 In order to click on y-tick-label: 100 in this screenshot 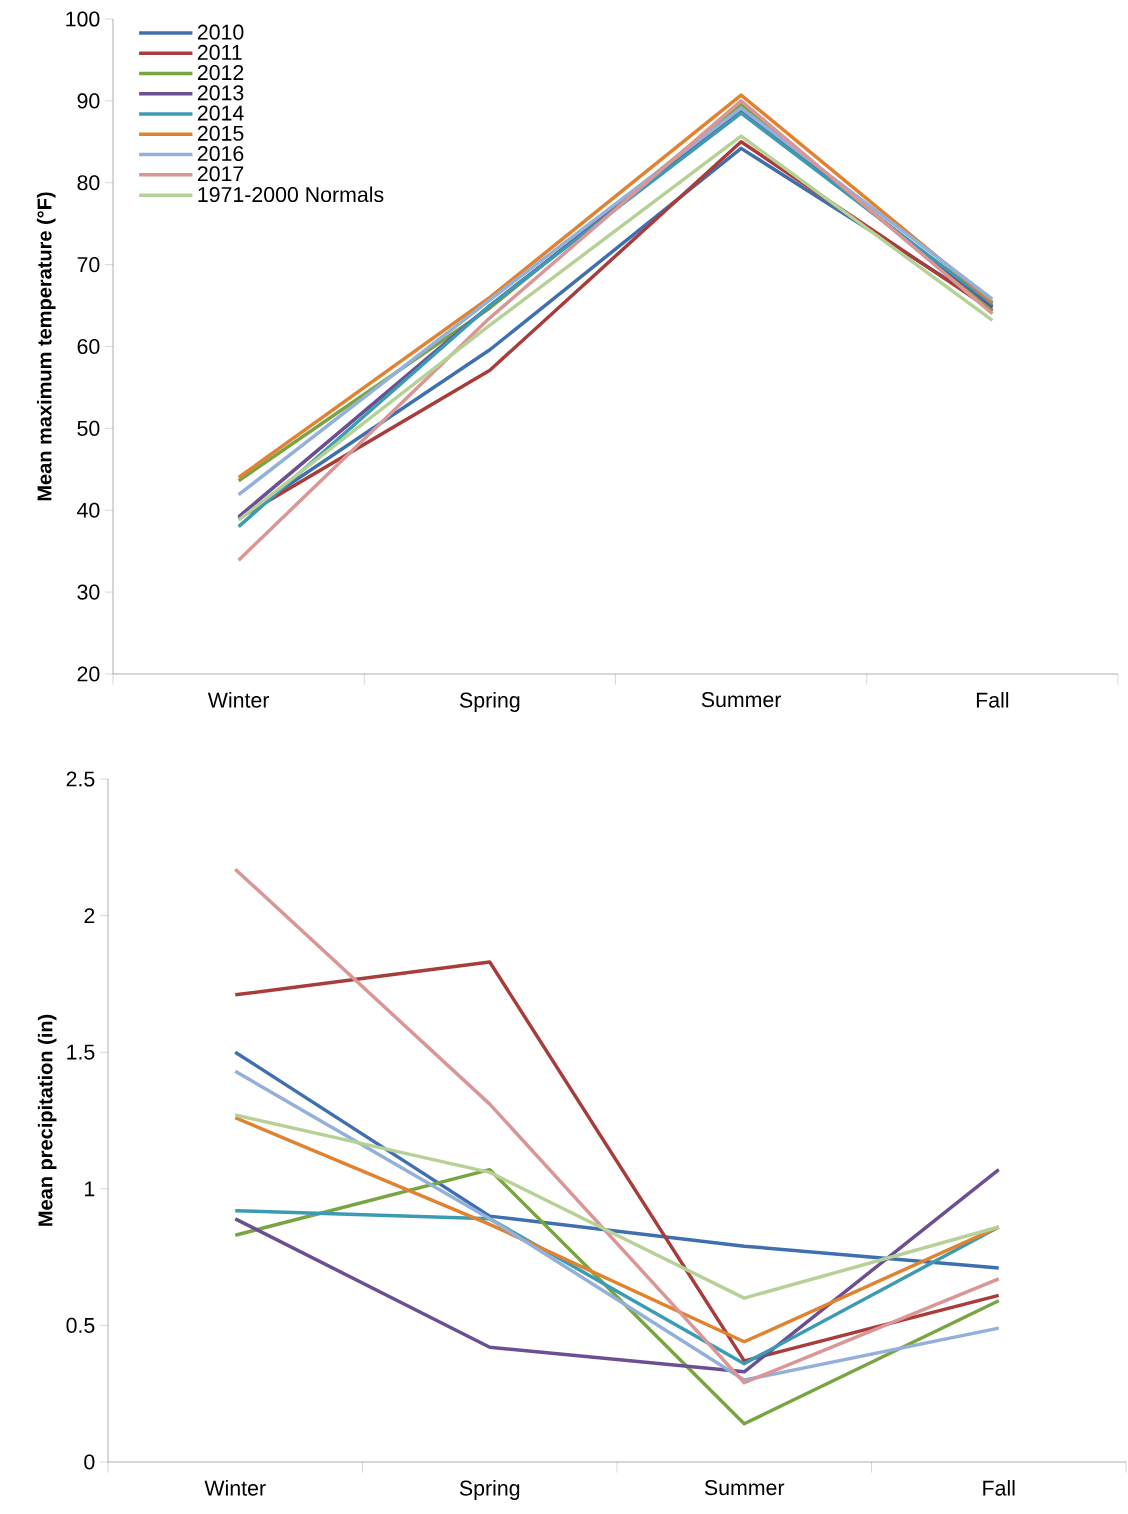, I will do `click(83, 19)`.